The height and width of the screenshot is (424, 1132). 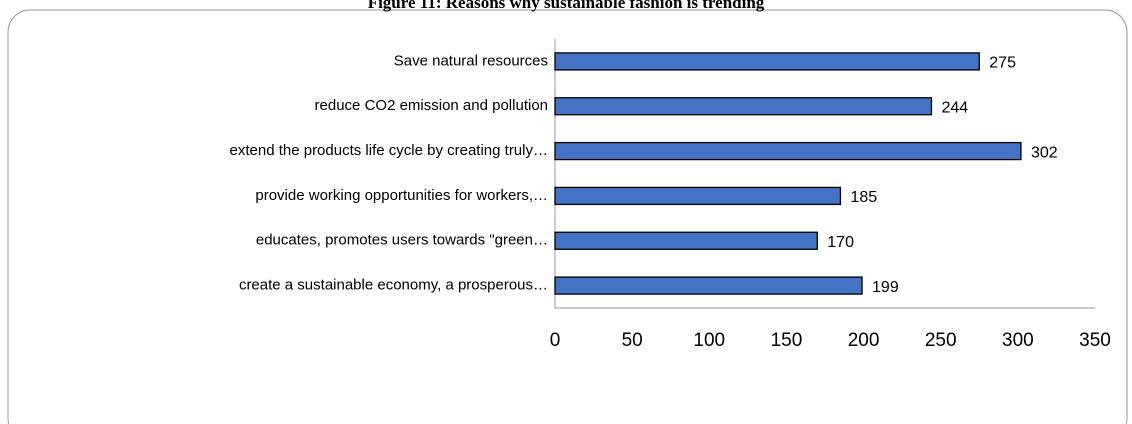 What do you see at coordinates (863, 197) in the screenshot?
I see `data-label: 185` at bounding box center [863, 197].